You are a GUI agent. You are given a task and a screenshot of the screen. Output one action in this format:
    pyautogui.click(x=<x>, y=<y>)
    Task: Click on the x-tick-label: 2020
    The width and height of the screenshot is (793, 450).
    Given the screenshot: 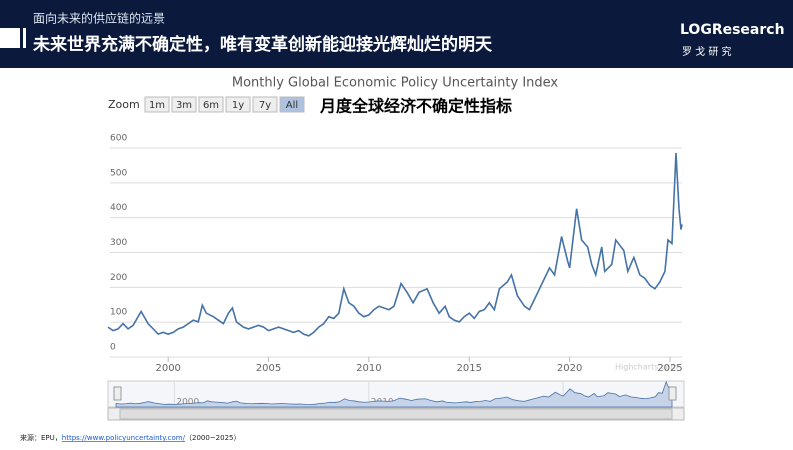 What is the action you would take?
    pyautogui.click(x=569, y=368)
    